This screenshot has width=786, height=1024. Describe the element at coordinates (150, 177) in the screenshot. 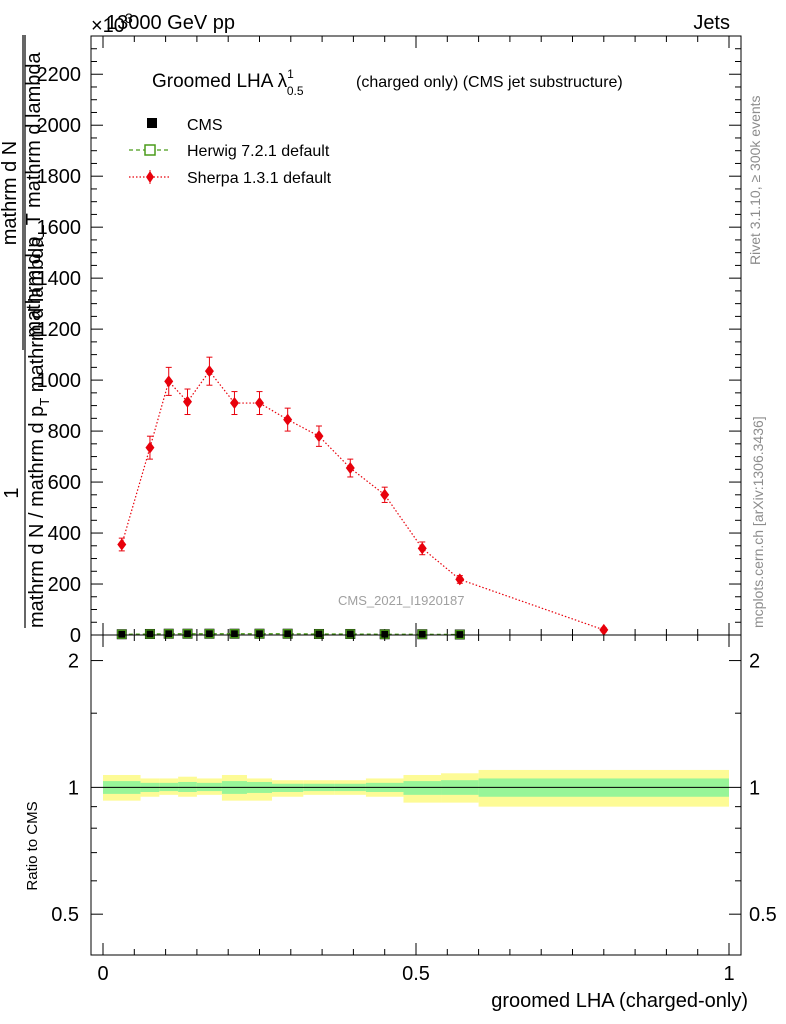

I see `legend-marker-sherpa` at that location.